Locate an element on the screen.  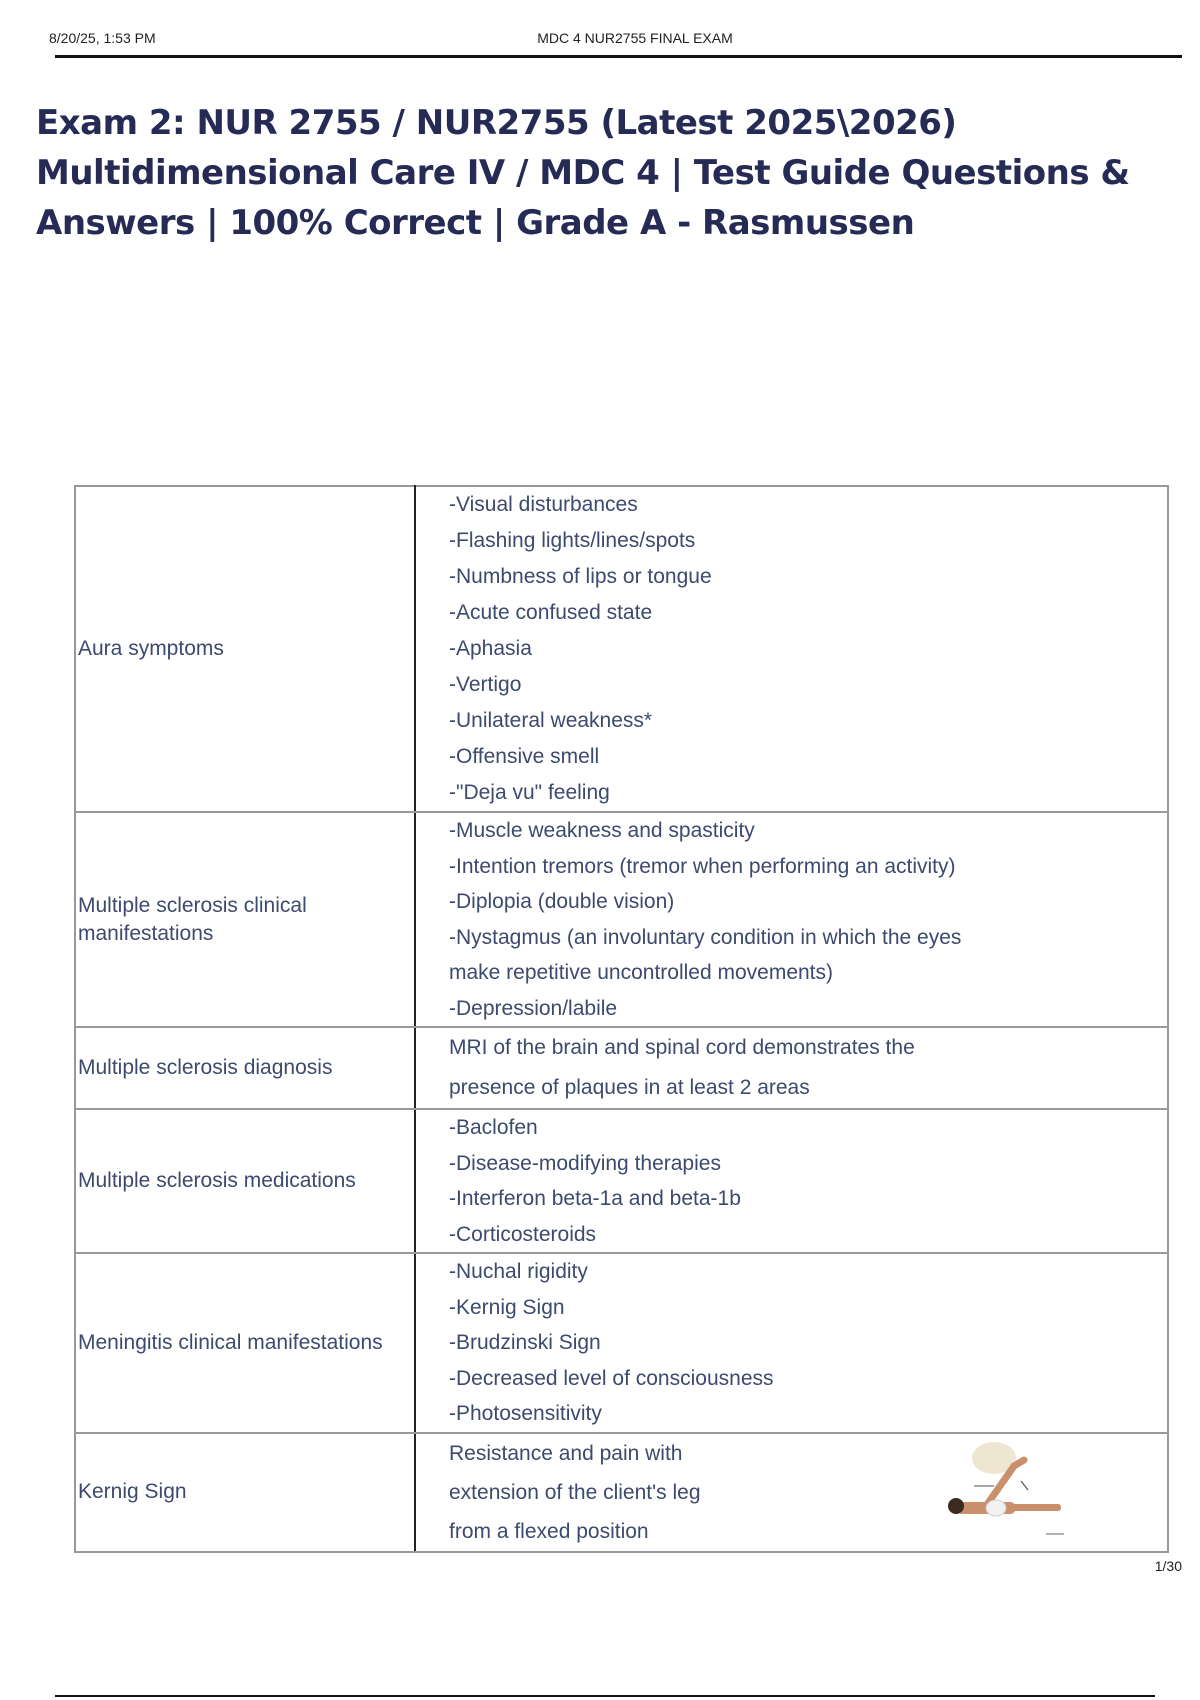
definition-line: extension of the client's leg is located at coordinates (575, 1492).